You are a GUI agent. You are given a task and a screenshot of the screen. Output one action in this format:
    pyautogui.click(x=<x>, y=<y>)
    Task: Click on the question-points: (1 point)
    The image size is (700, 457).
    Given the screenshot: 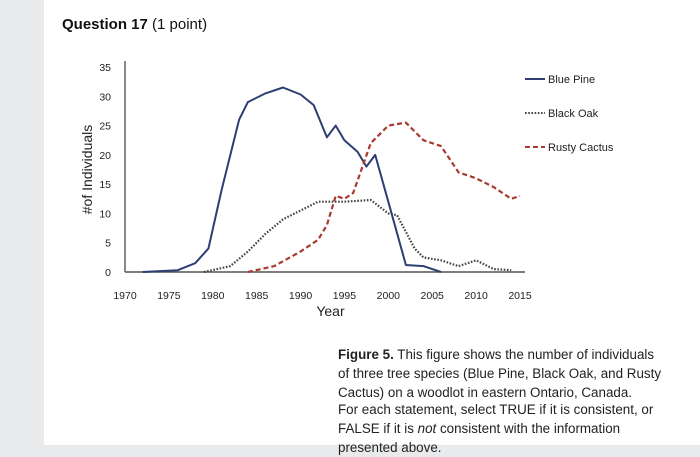 What is the action you would take?
    pyautogui.click(x=180, y=24)
    